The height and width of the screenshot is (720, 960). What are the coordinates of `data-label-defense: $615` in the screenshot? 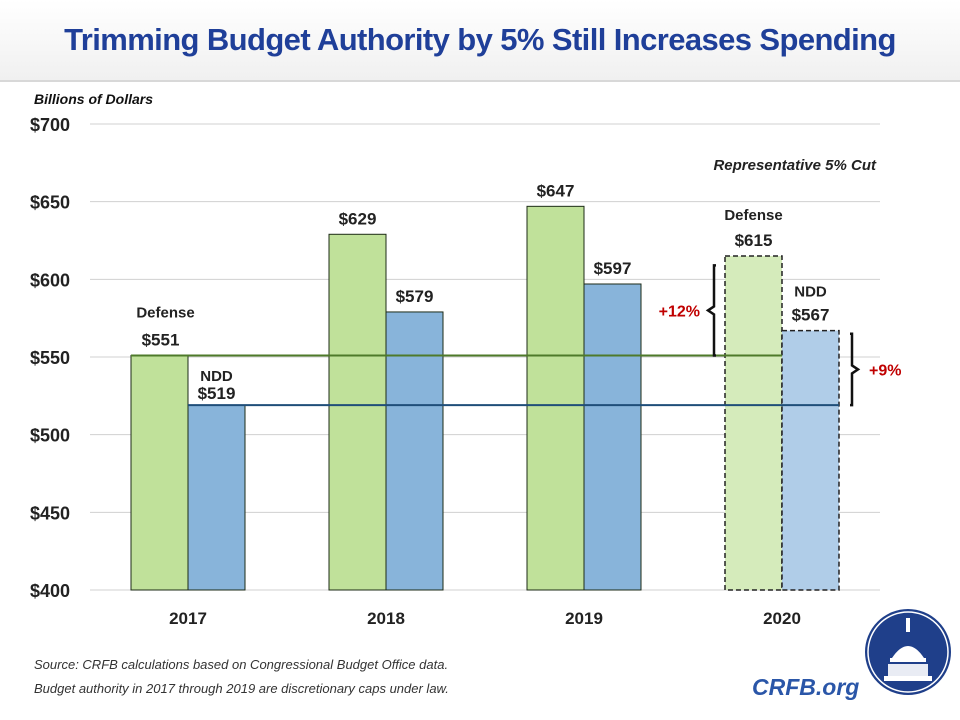 It's located at (754, 240).